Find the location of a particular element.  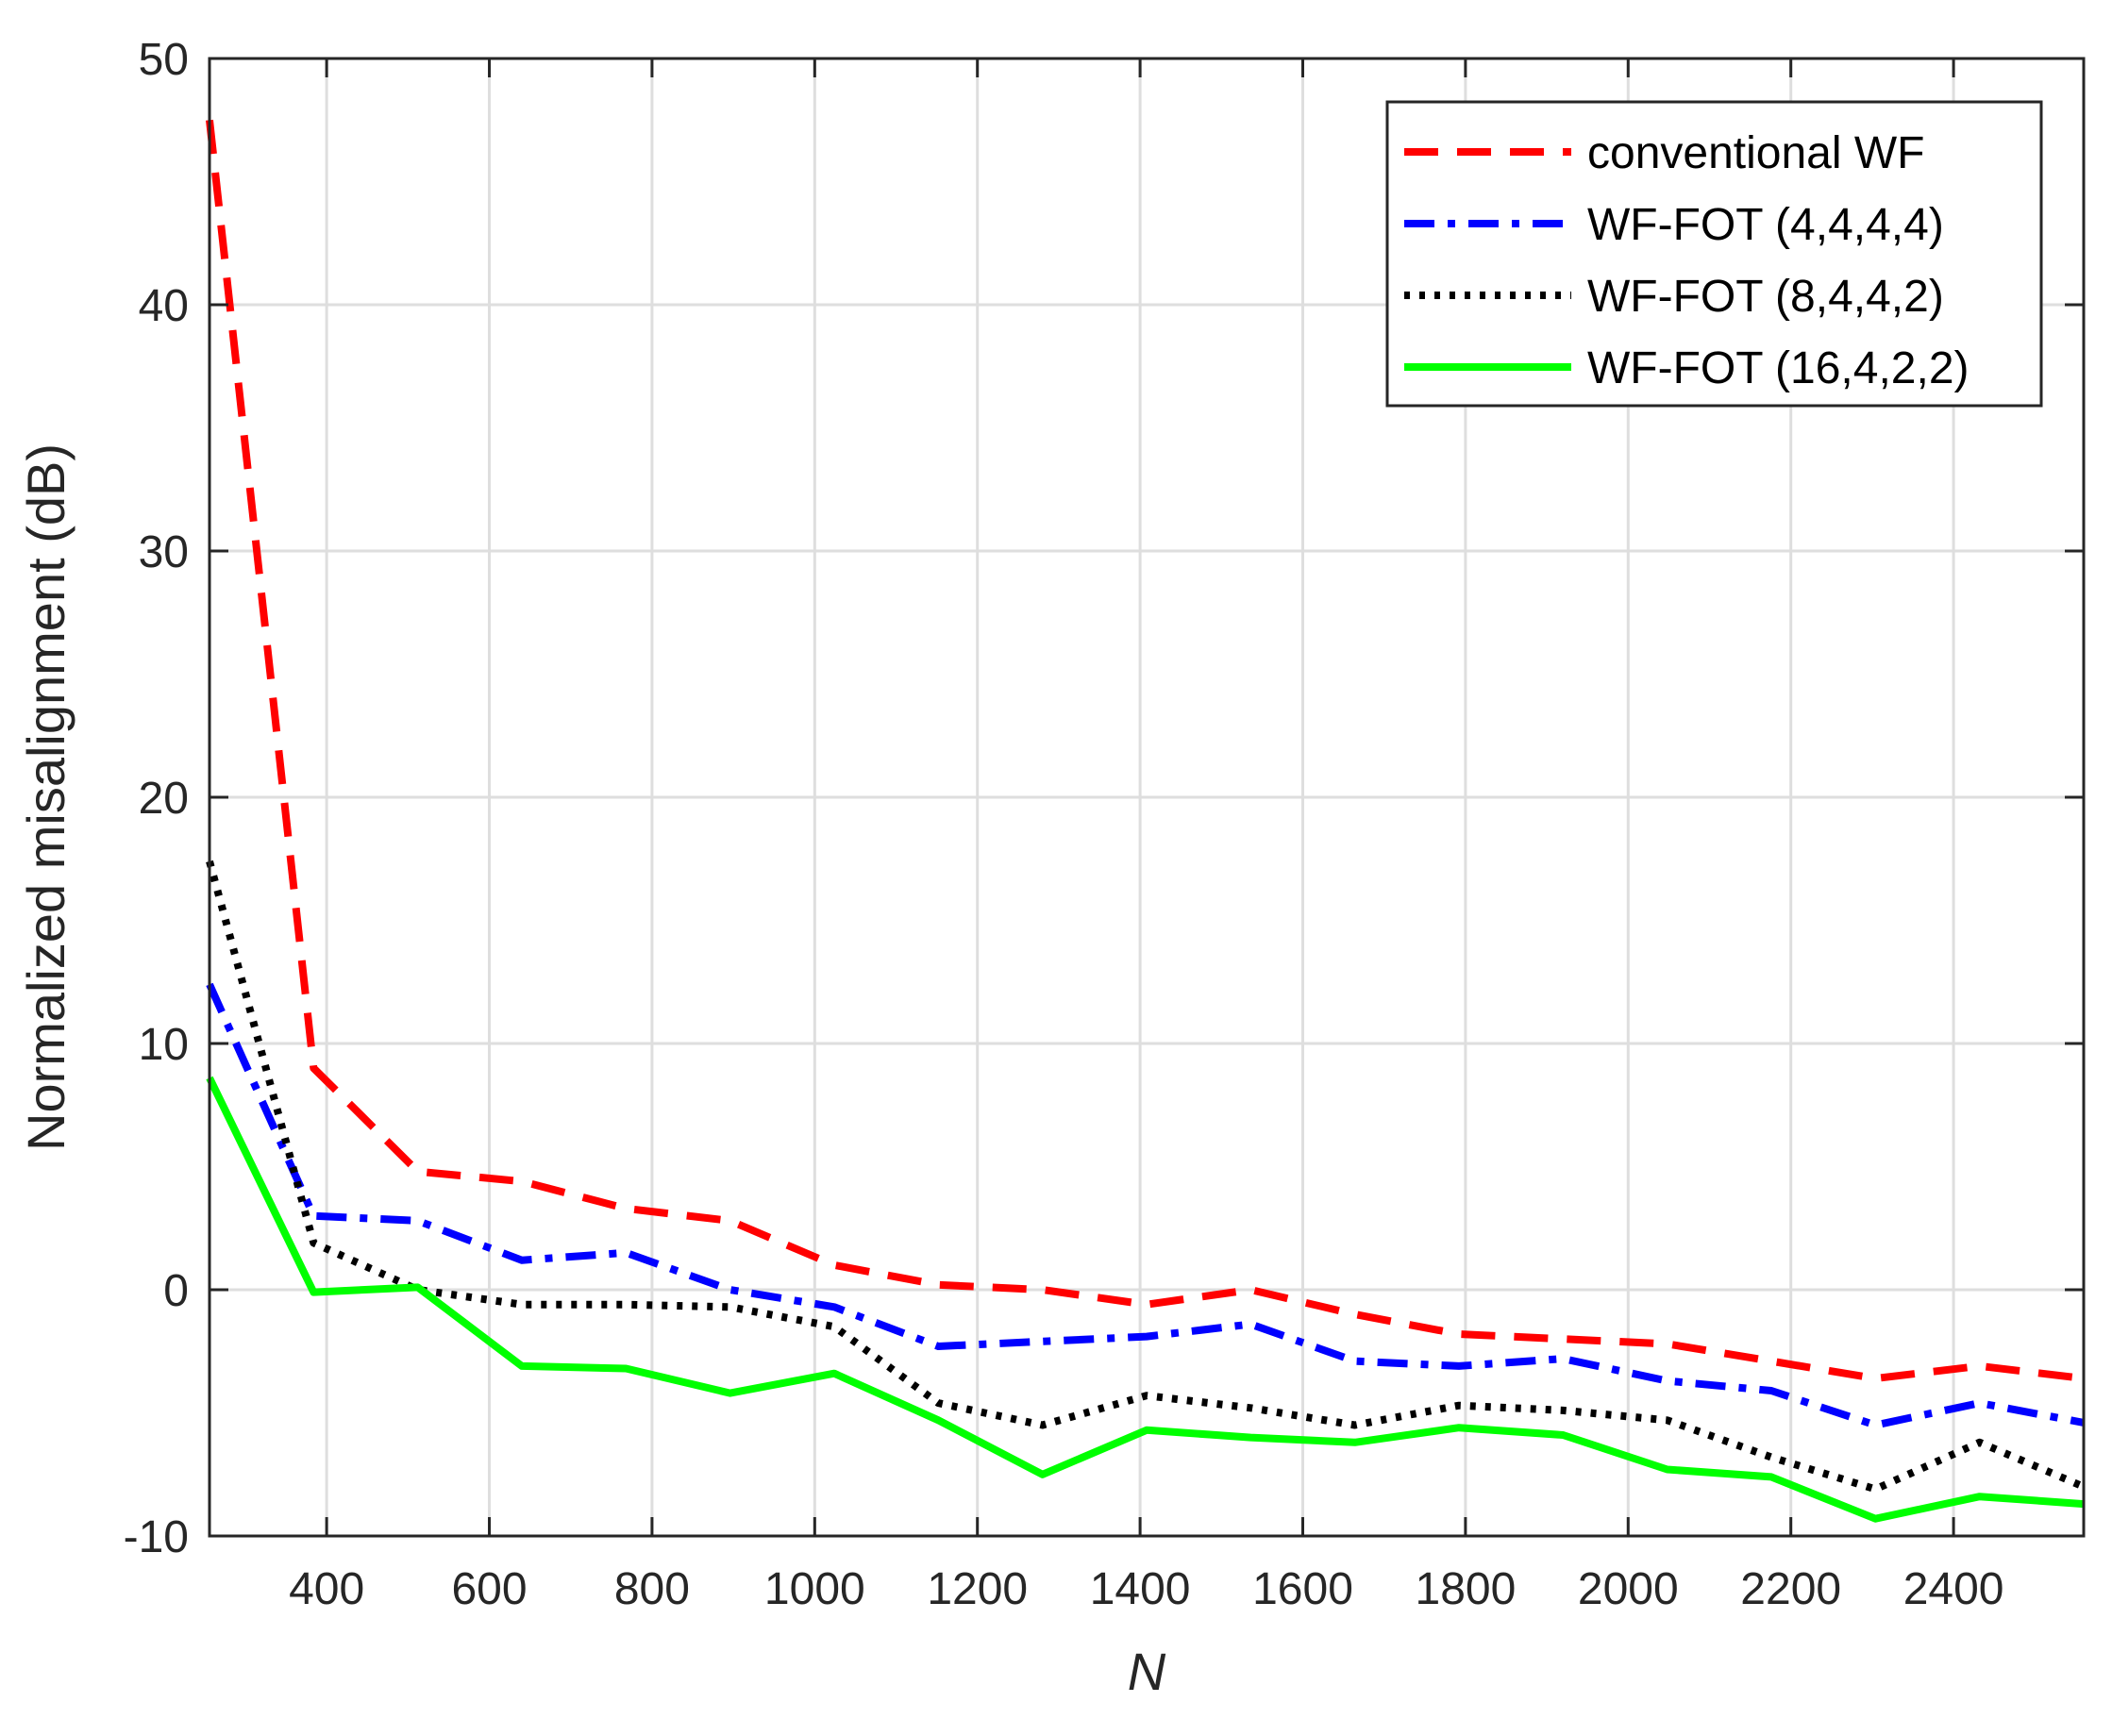

legend-label-3: WF-FOT (8,4,4,2) is located at coordinates (1765, 297).